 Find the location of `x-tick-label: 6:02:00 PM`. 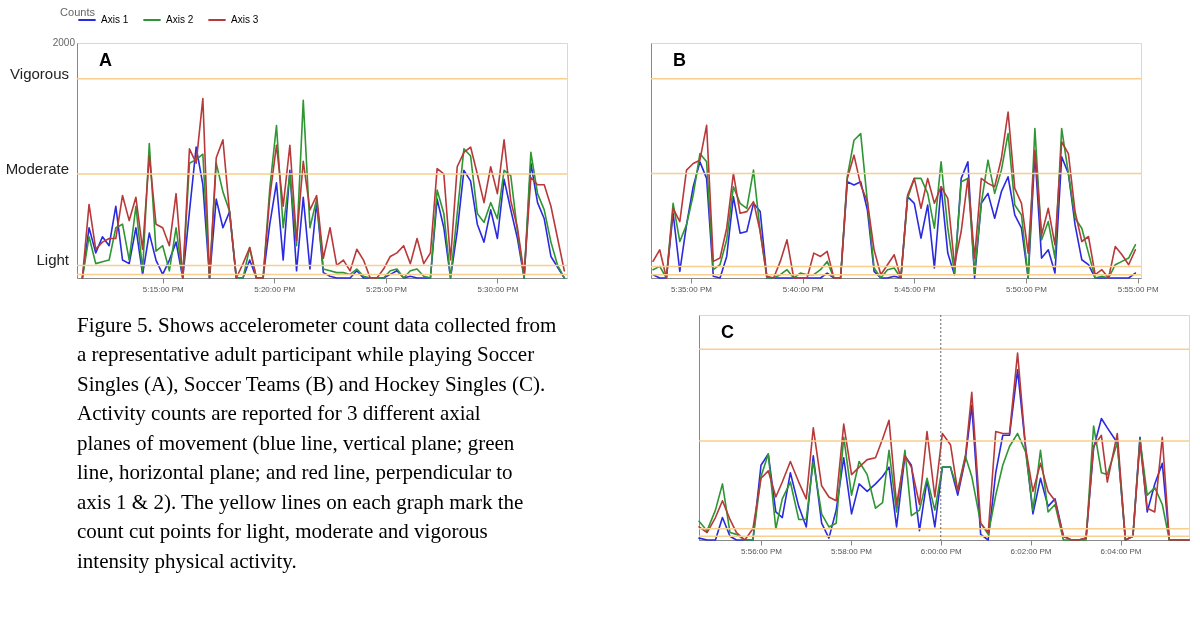

x-tick-label: 6:02:00 PM is located at coordinates (1031, 551).